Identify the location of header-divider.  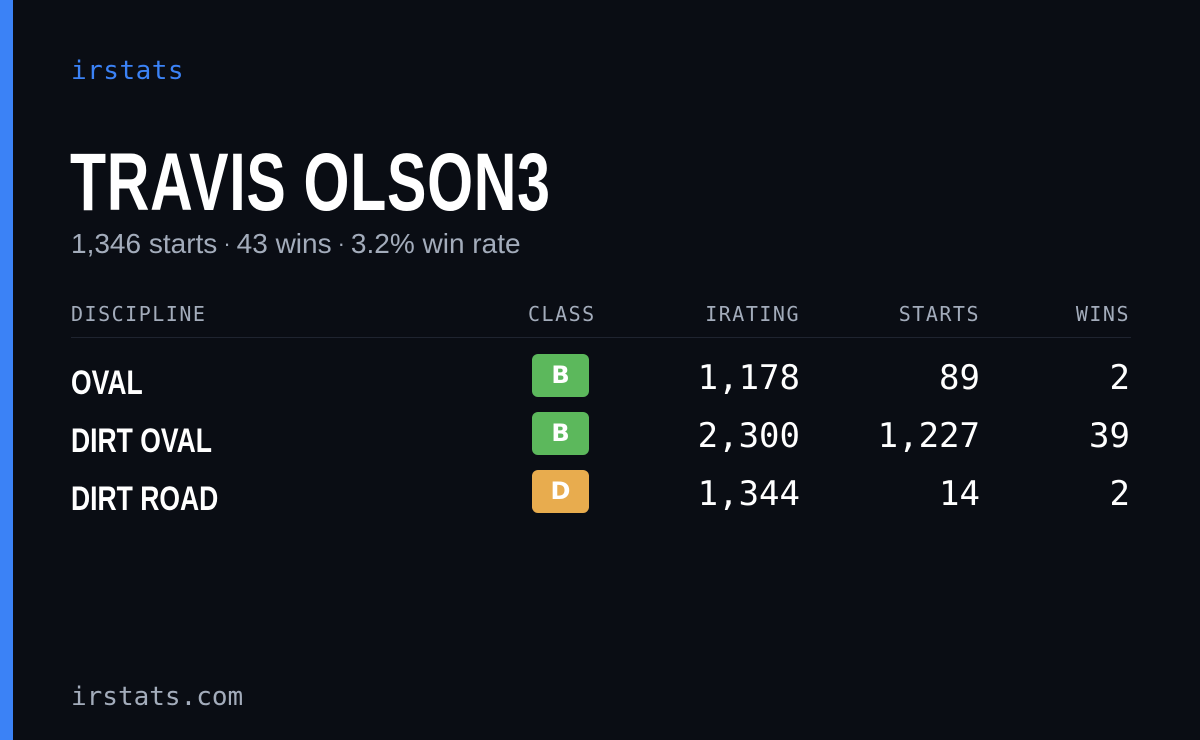
(601, 337).